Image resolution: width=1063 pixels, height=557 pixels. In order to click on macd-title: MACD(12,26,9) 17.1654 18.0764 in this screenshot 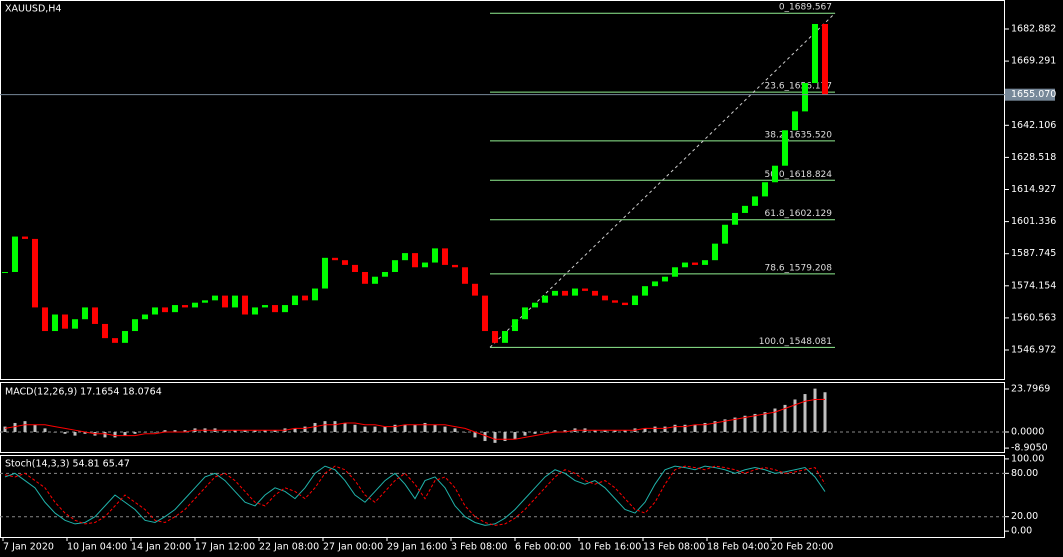, I will do `click(83, 392)`.